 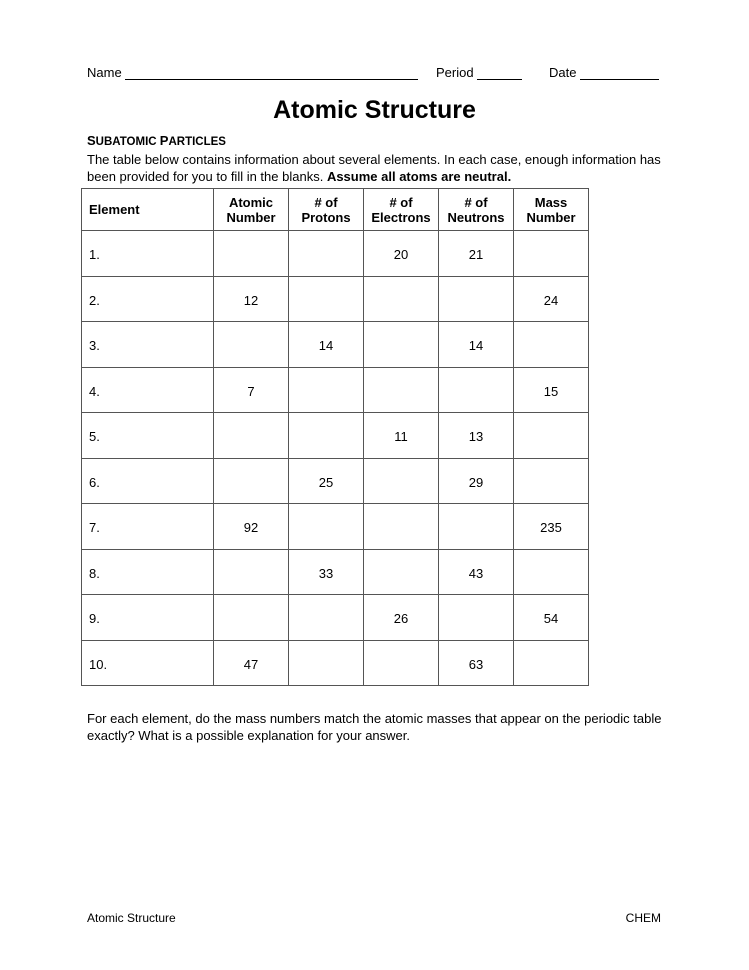 I want to click on table-row: 6. 25 29, so click(x=335, y=480).